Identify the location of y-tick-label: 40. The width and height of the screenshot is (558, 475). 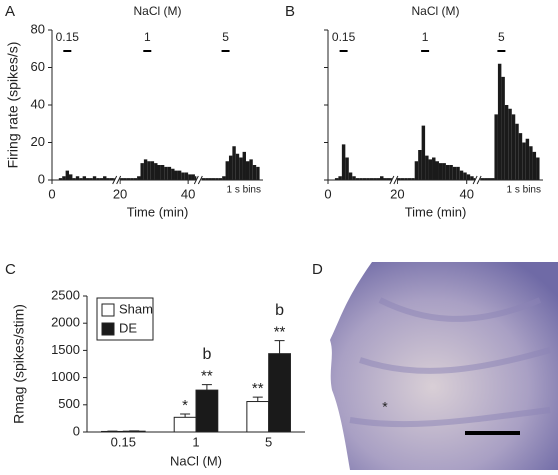
(38, 103).